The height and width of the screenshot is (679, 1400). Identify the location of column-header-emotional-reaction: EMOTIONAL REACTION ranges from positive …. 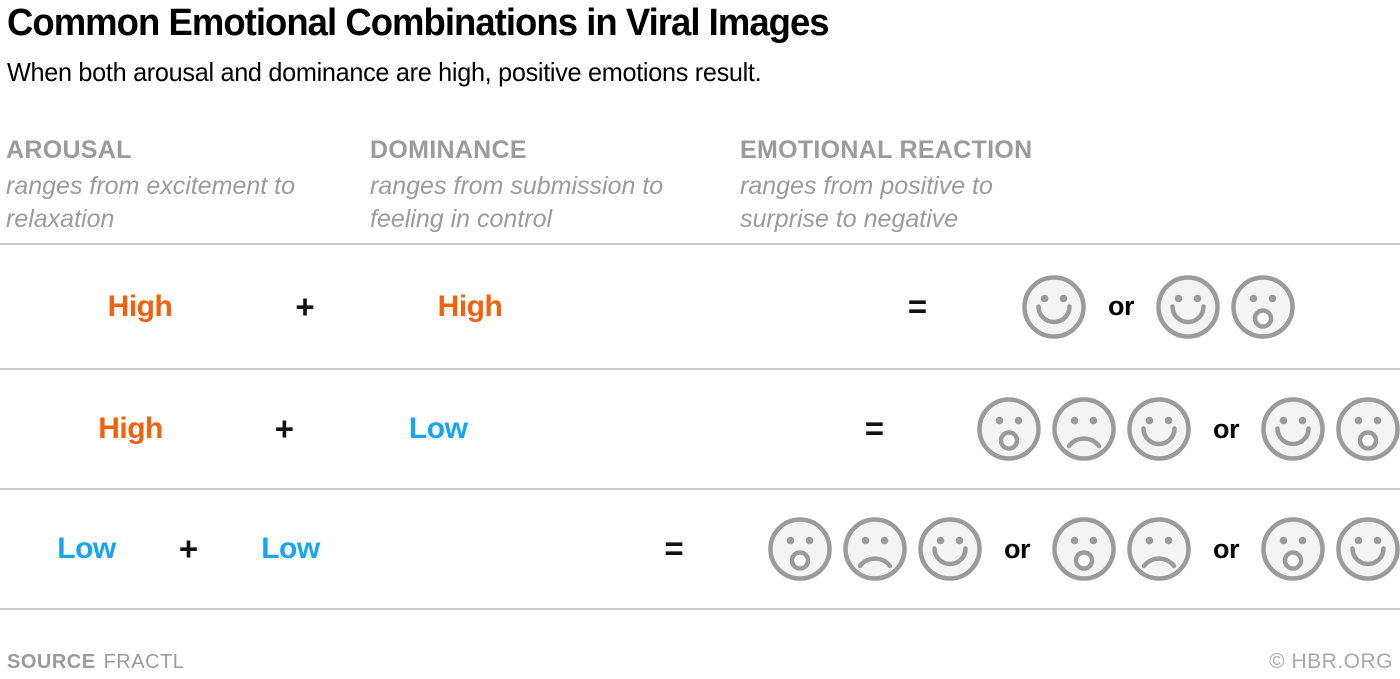
(910, 186).